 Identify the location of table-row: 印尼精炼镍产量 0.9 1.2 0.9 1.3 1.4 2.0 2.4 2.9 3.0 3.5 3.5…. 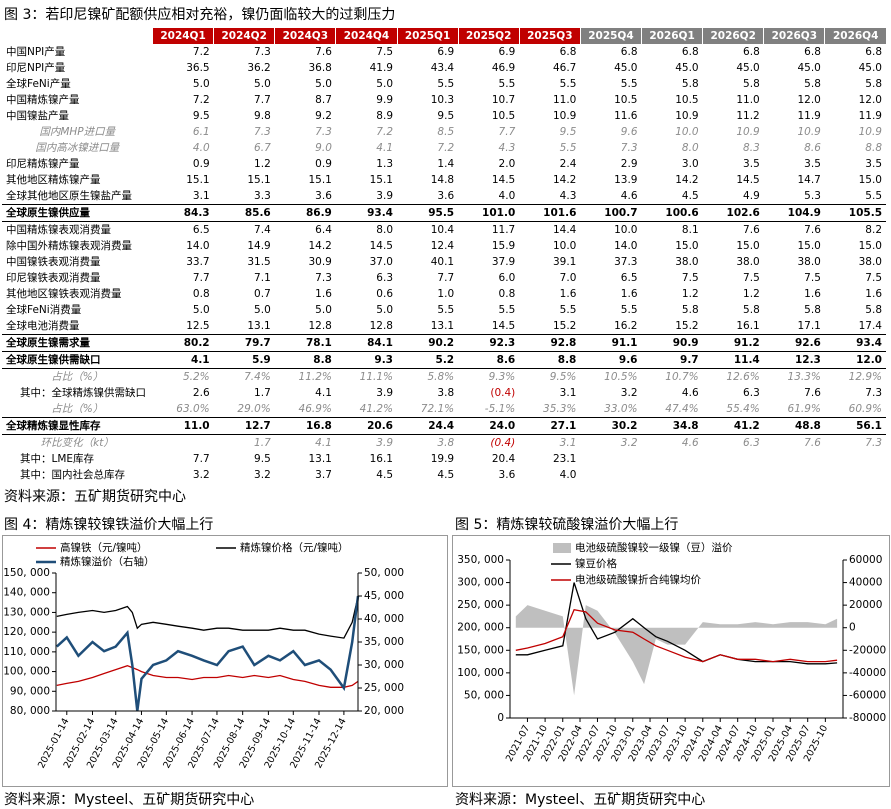
(444, 164).